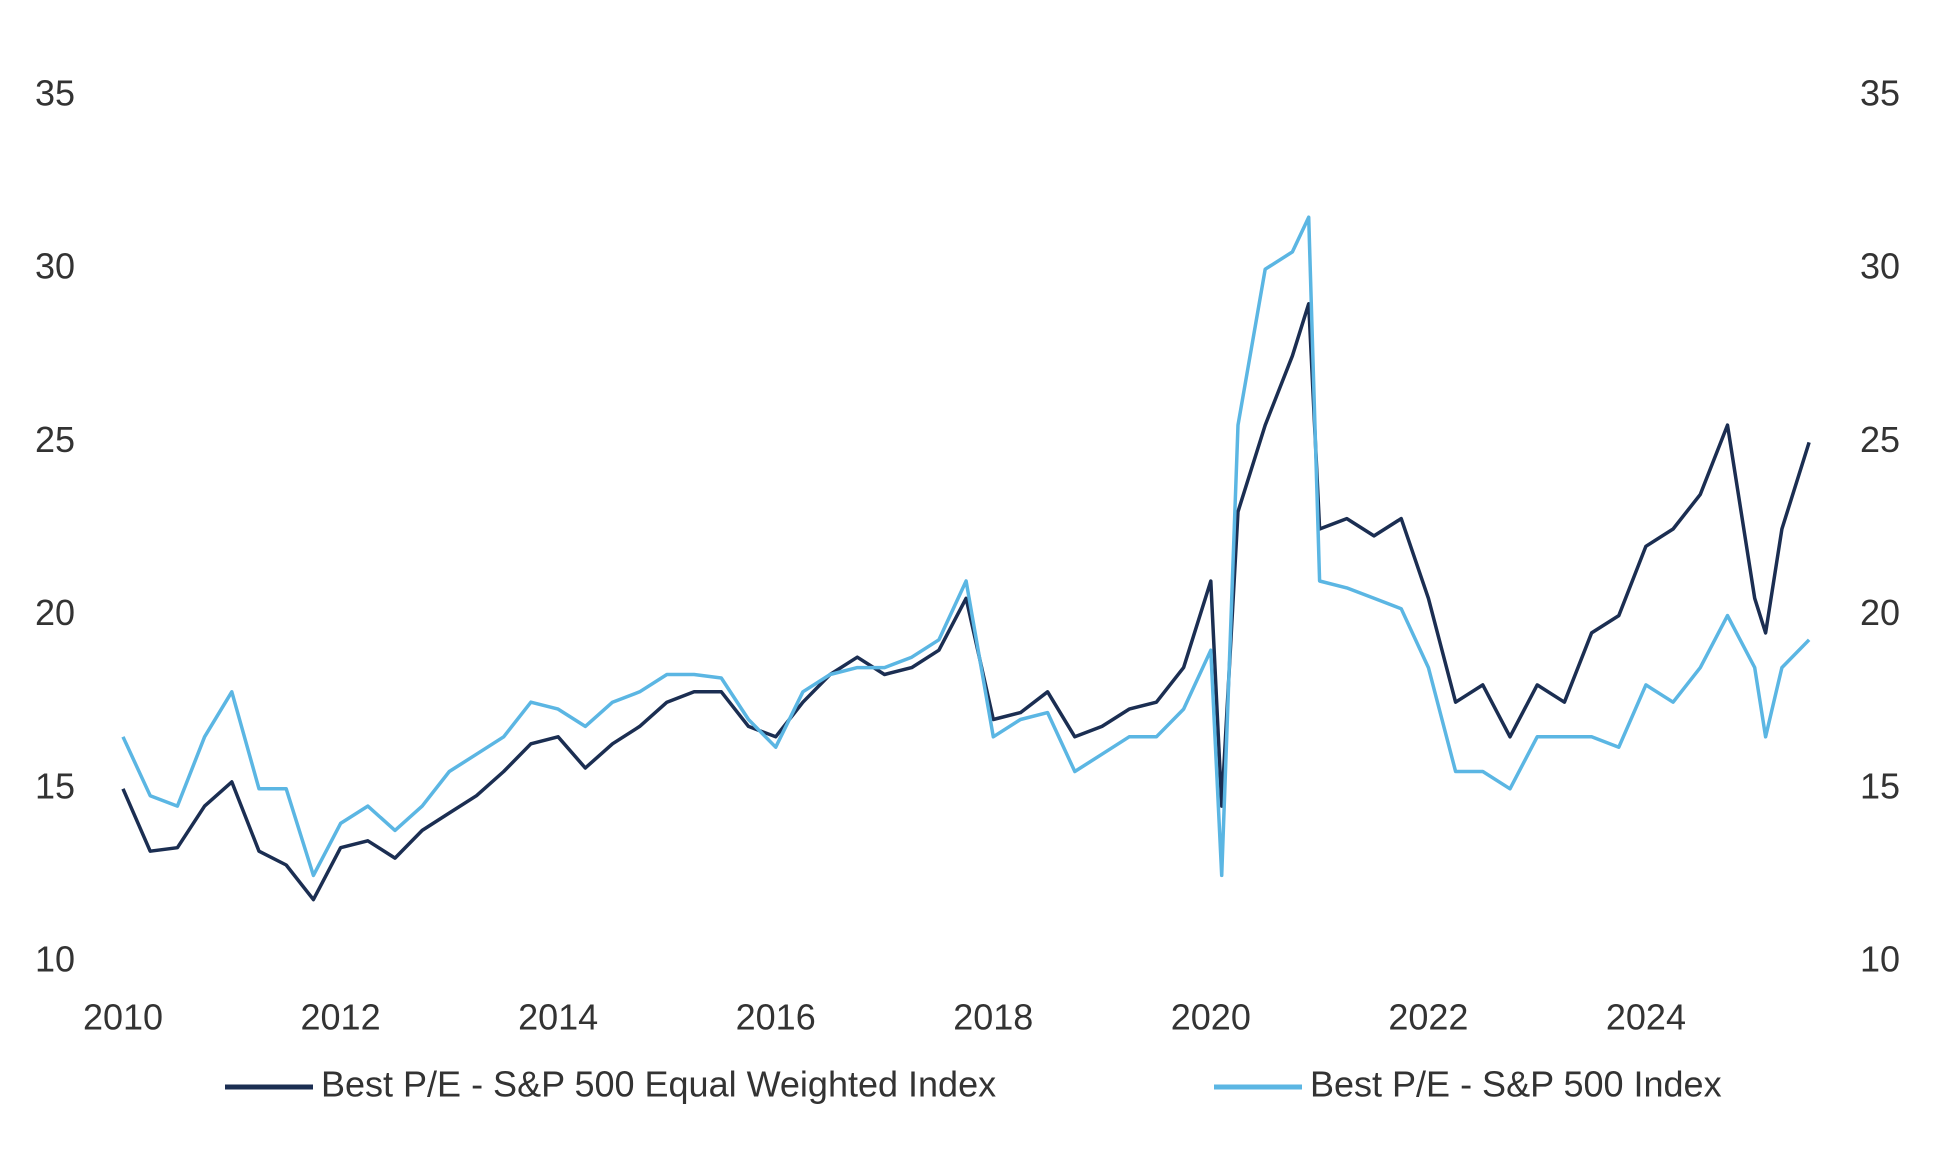 This screenshot has height=1168, width=1948. Describe the element at coordinates (1880, 93) in the screenshot. I see `y2-tick-label: 35` at that location.